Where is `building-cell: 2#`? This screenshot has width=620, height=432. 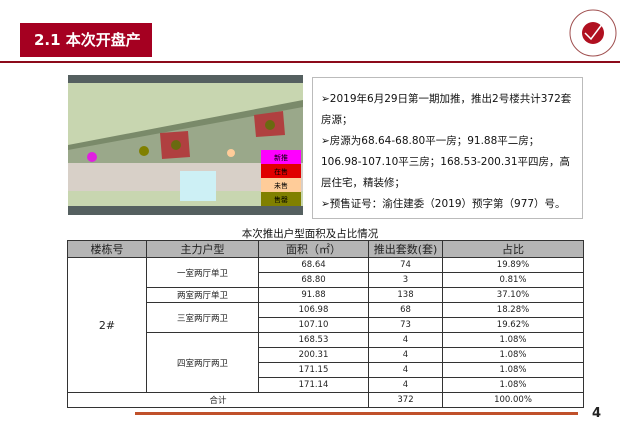 building-cell: 2# is located at coordinates (107, 325).